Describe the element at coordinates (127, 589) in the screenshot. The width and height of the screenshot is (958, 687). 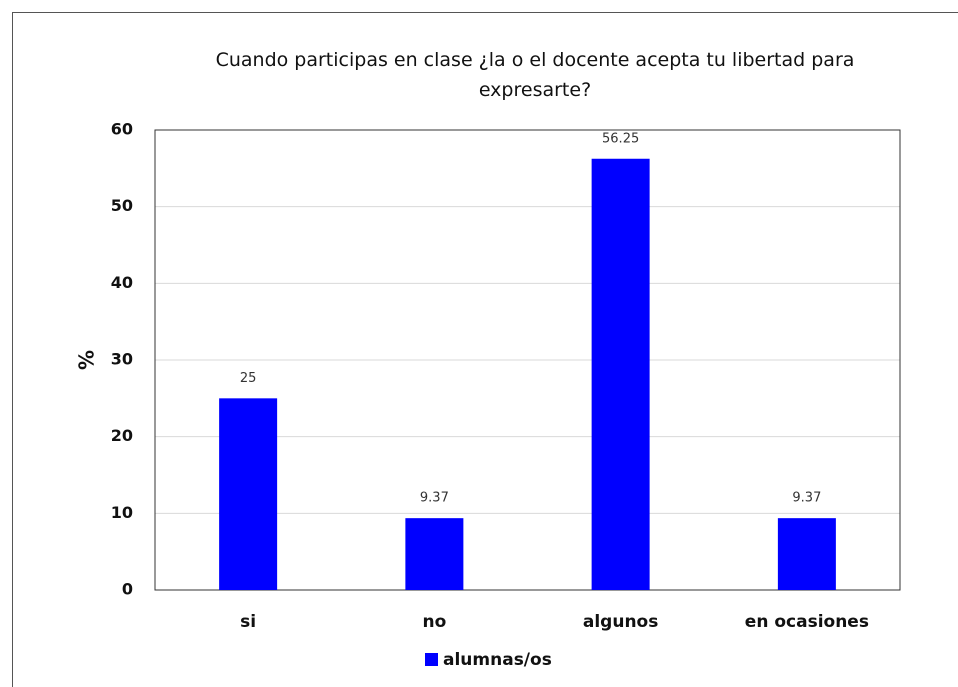
I see `y-tick-label: 0` at that location.